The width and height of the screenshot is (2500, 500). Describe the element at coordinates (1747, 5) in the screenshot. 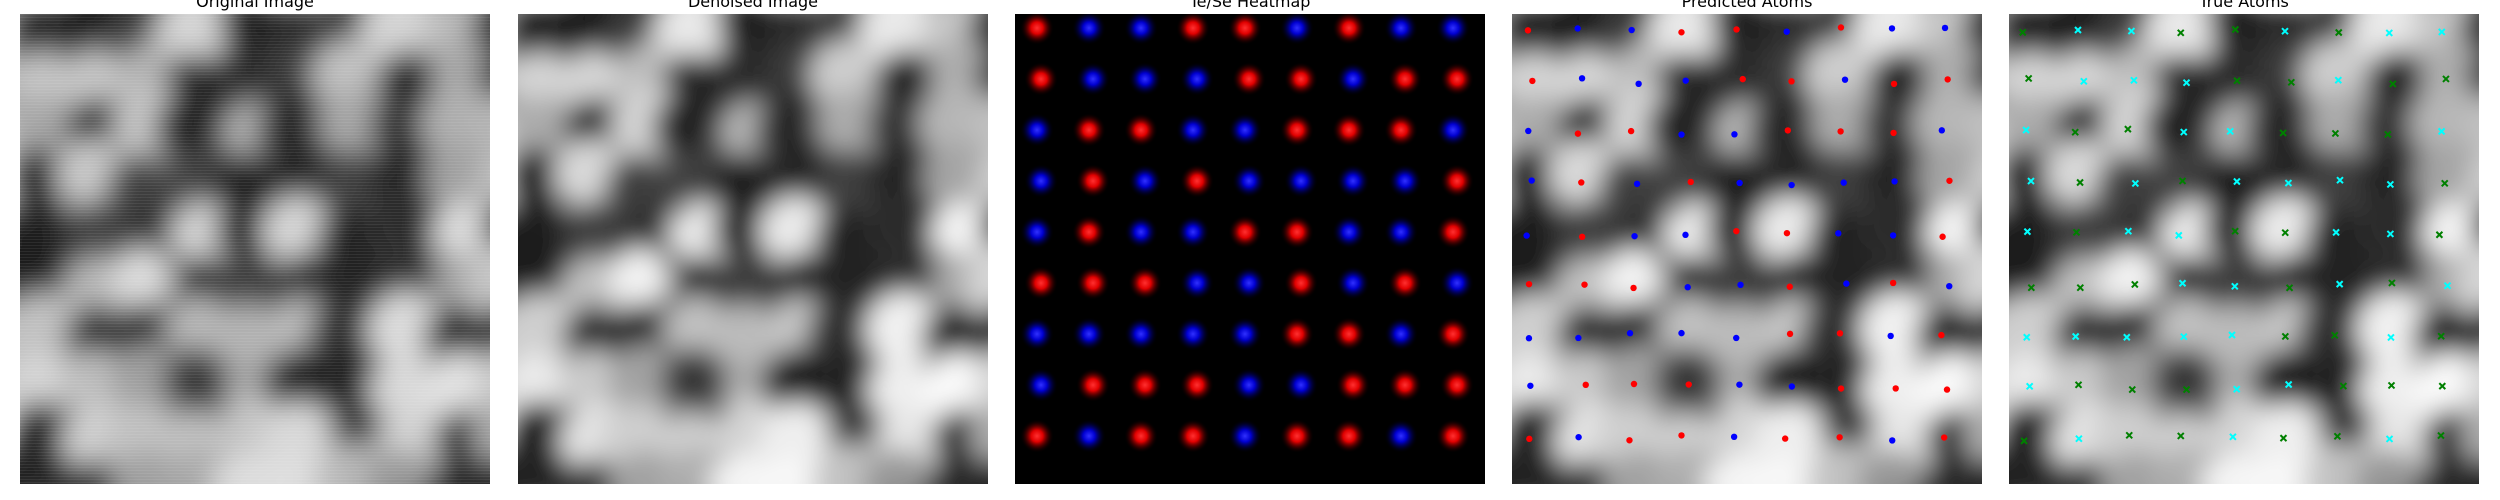

I see `panel-title-predicted: Predicted Atoms` at that location.